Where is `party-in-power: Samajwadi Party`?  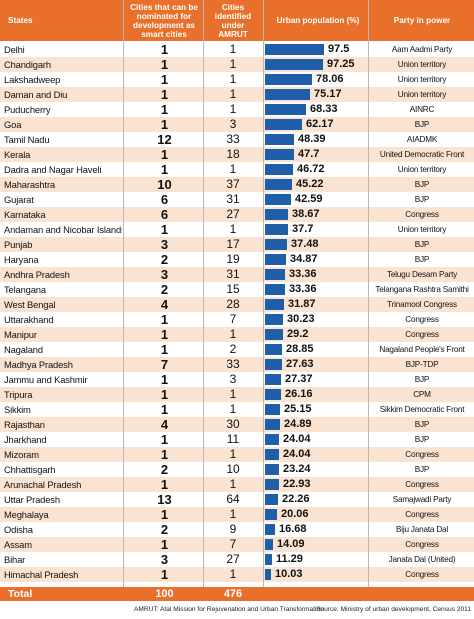 party-in-power: Samajwadi Party is located at coordinates (422, 499).